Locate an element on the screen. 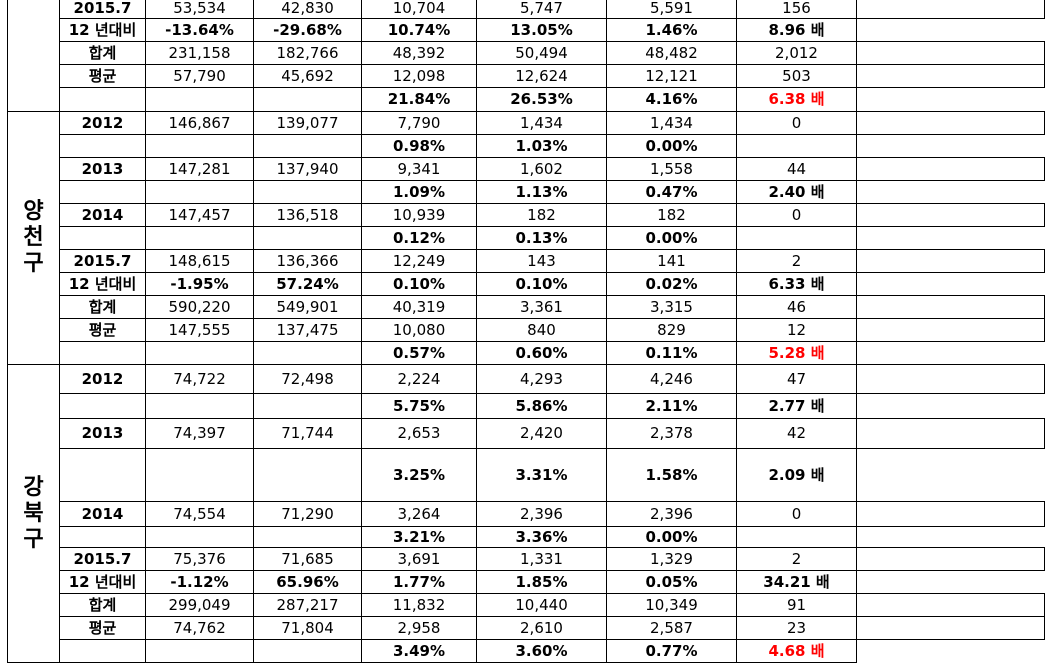 Image resolution: width=1052 pixels, height=668 pixels. table-row: 2013 74,397 71,744 2,653 2,420 2,378 42 is located at coordinates (526, 433).